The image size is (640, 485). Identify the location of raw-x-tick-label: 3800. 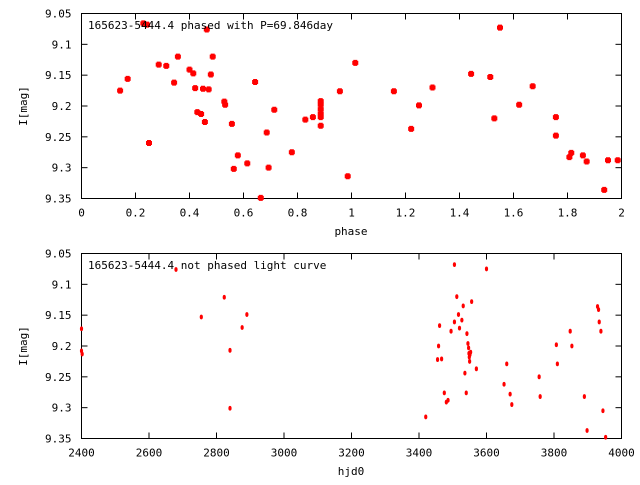
(554, 453).